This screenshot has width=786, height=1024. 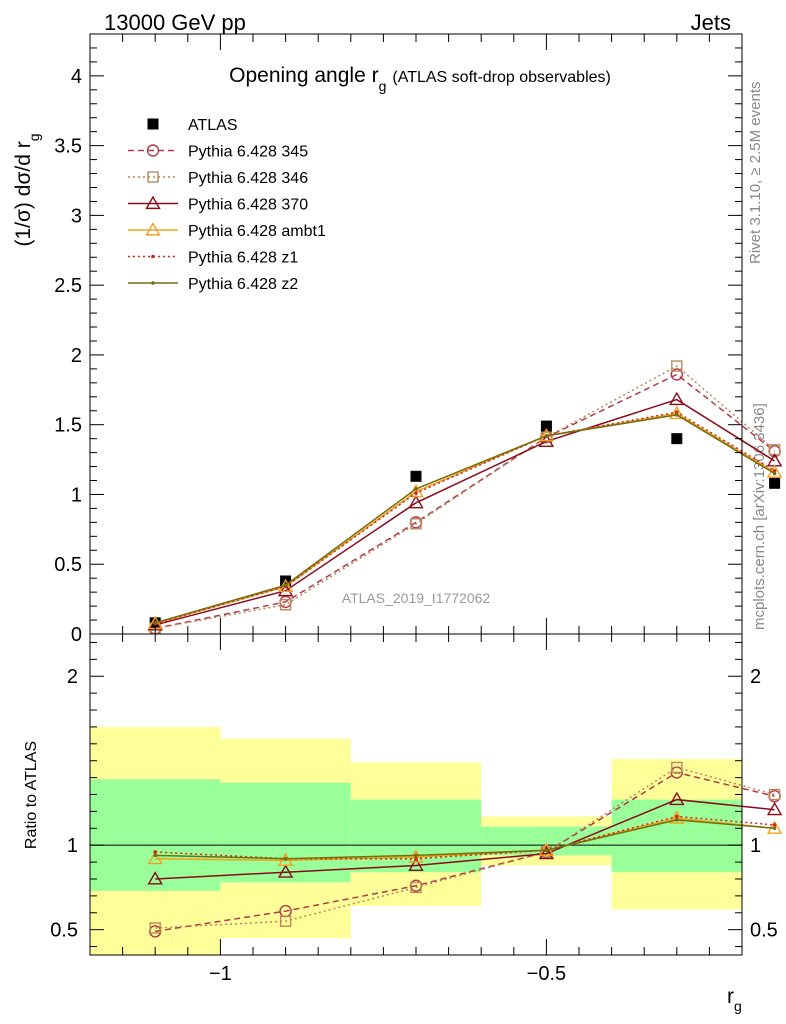 I want to click on legend-entry: Pythia 6.428 z2, so click(x=213, y=284).